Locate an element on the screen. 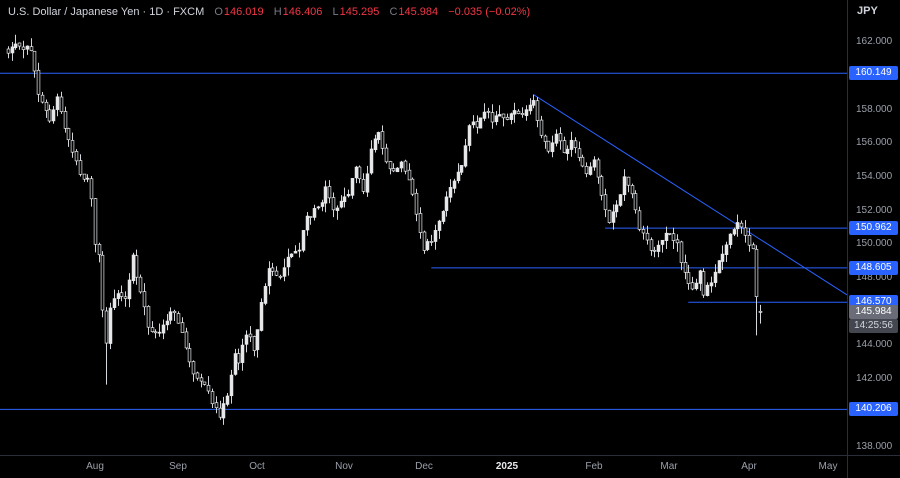 This screenshot has width=900, height=478. trendline is located at coordinates (690, 194).